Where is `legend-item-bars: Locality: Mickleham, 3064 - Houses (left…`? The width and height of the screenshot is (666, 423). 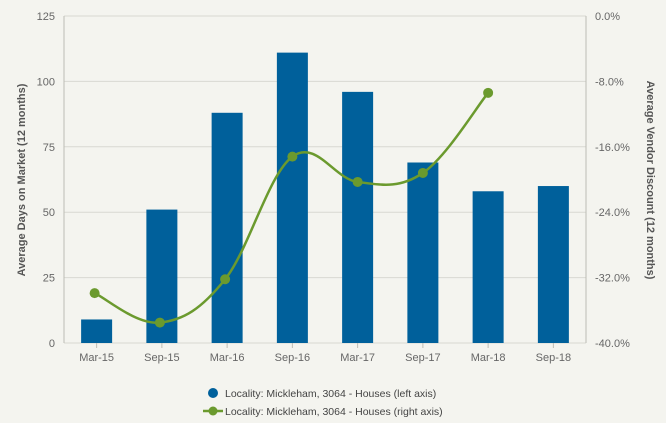 legend-item-bars: Locality: Mickleham, 3064 - Houses (left… is located at coordinates (322, 394).